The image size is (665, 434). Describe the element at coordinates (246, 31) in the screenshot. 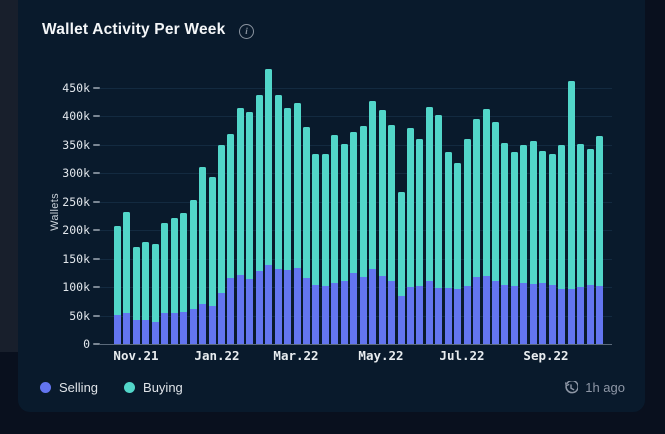

I see `info-icon: i` at that location.